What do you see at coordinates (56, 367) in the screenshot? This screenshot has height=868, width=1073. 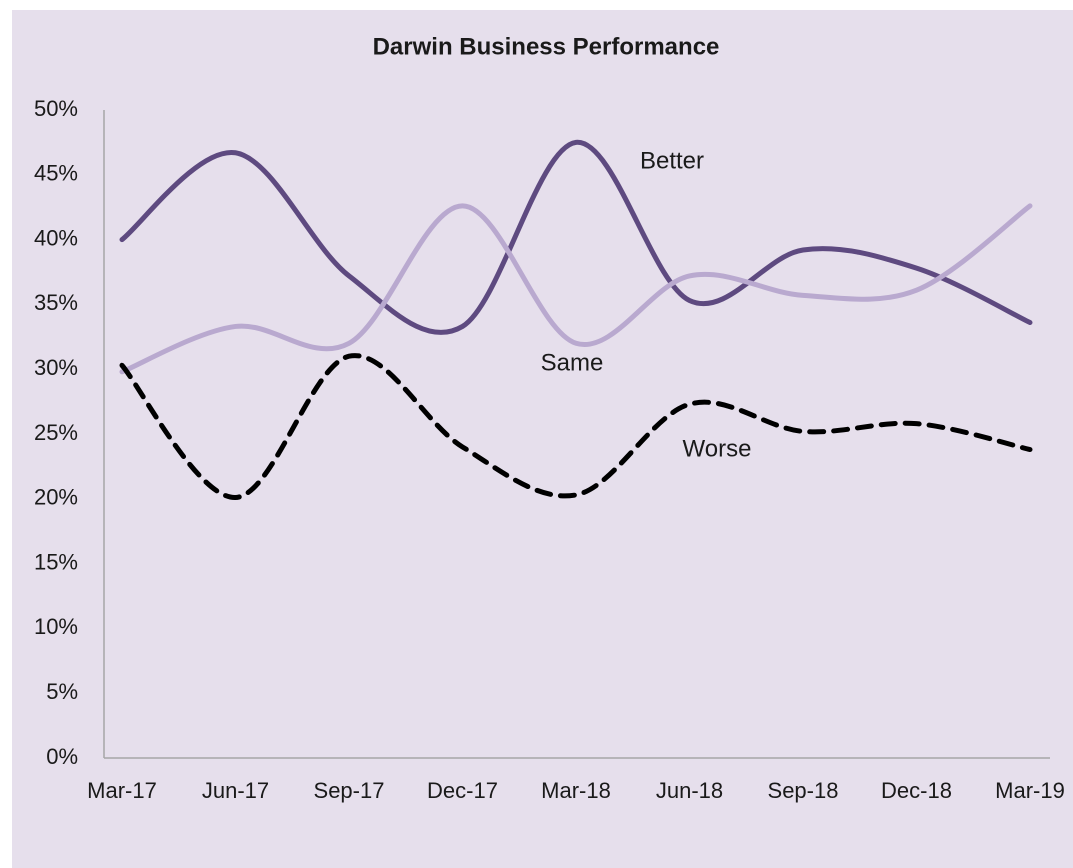 I see `y-tick-label: 30%` at bounding box center [56, 367].